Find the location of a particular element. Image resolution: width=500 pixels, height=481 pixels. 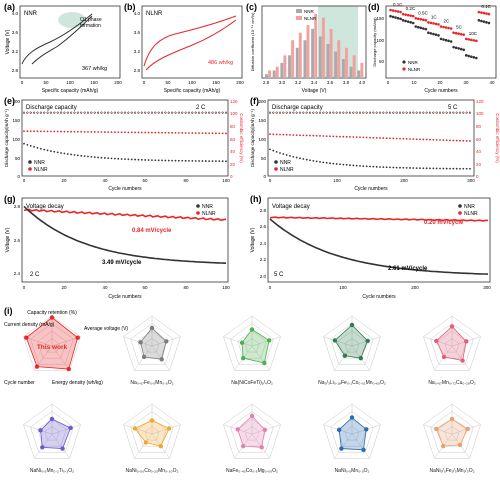

xtick: 40 is located at coordinates (105, 180).